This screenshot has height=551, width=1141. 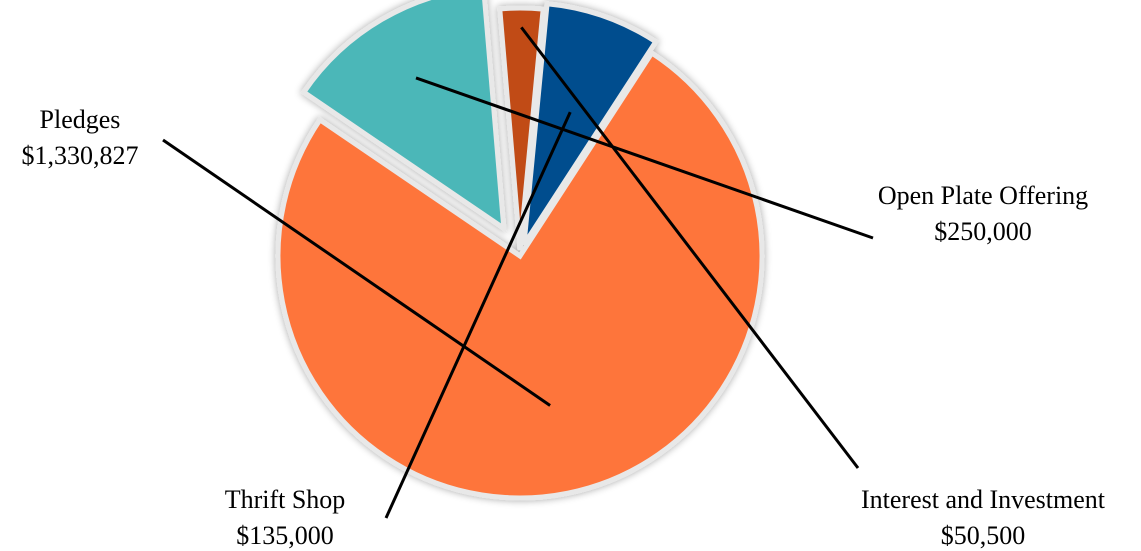 I want to click on label-interest-and-investment-value: $50,500, so click(x=983, y=535).